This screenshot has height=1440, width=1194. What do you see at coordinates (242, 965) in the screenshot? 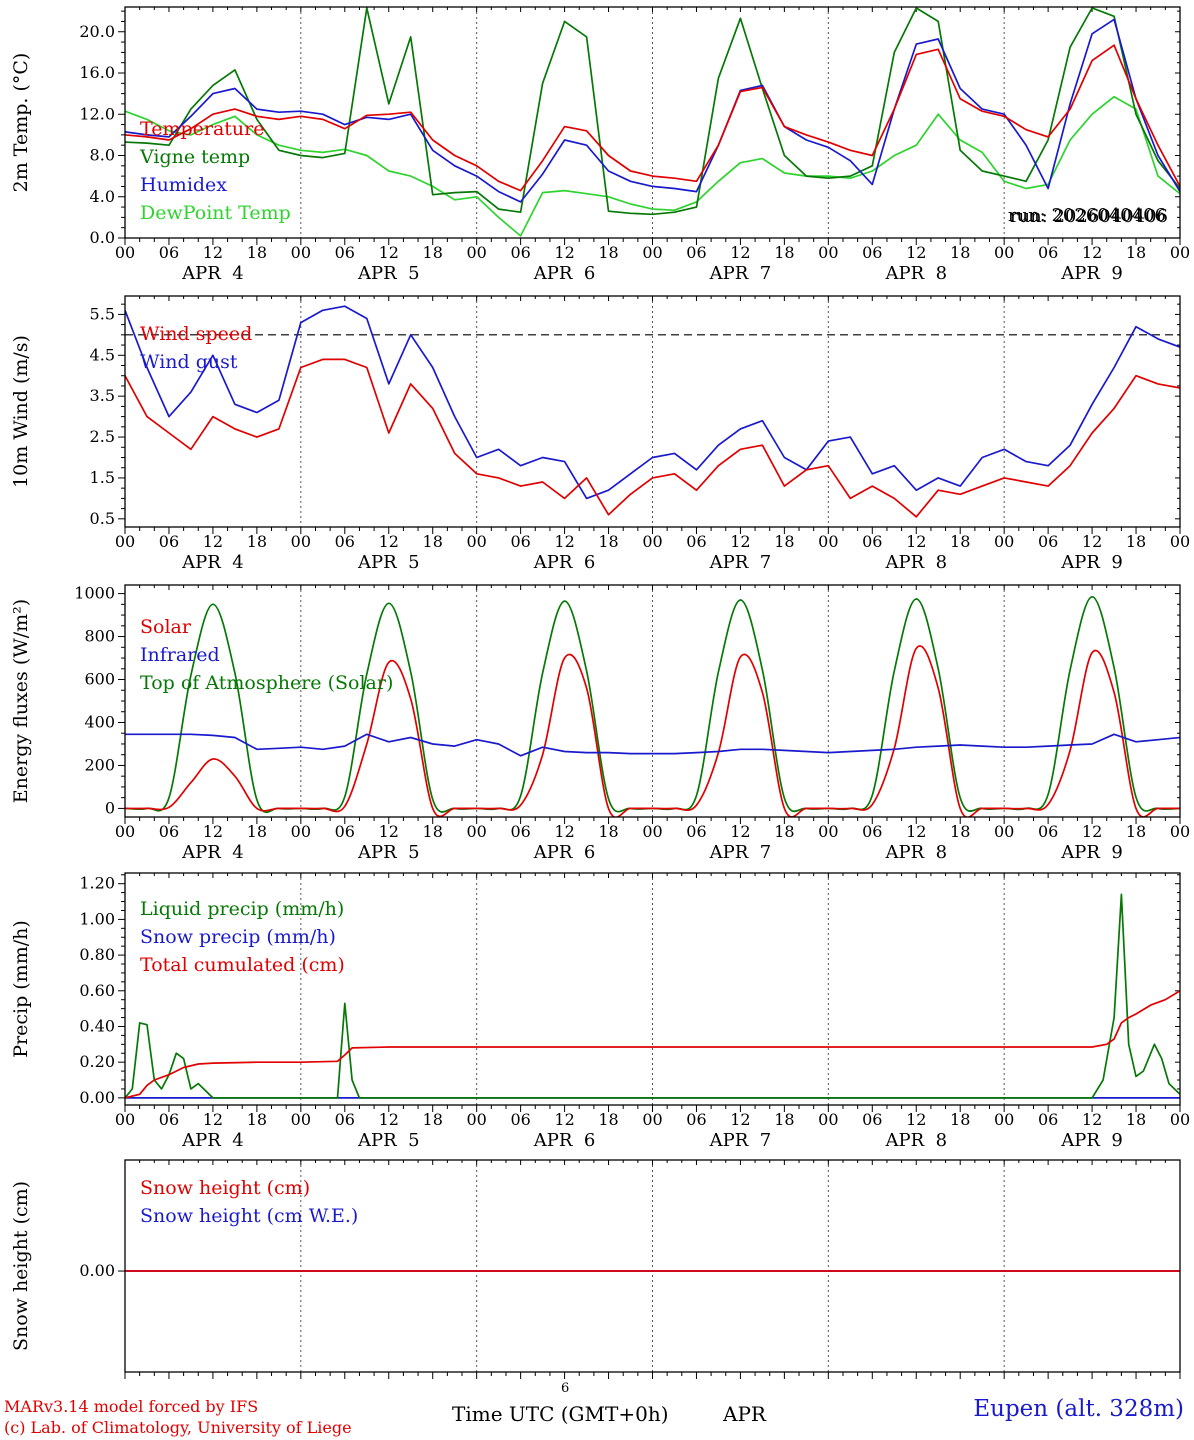
I see `legend-precip: Total cumulated (cm)` at bounding box center [242, 965].